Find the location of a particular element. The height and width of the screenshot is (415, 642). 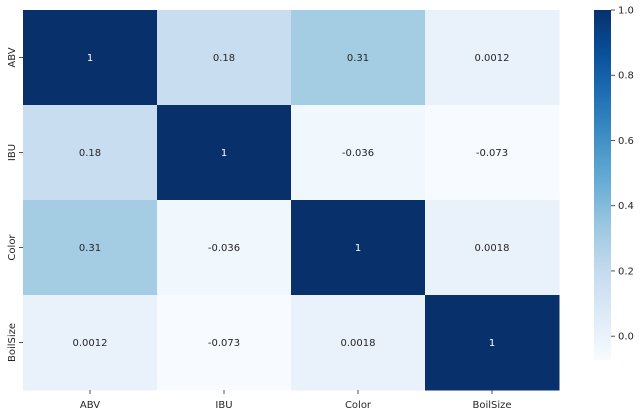

colorbar-tick-label: 0.2 is located at coordinates (626, 271).